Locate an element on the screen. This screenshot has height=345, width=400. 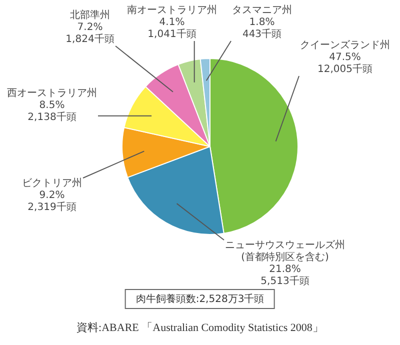
slice-label: 南オーストラリア州 is located at coordinates (172, 10).